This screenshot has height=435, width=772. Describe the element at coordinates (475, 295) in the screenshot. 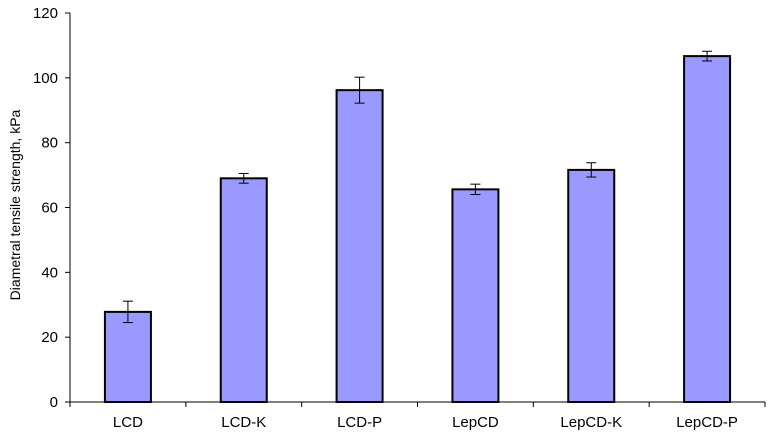

I see `bar-lepcd` at that location.